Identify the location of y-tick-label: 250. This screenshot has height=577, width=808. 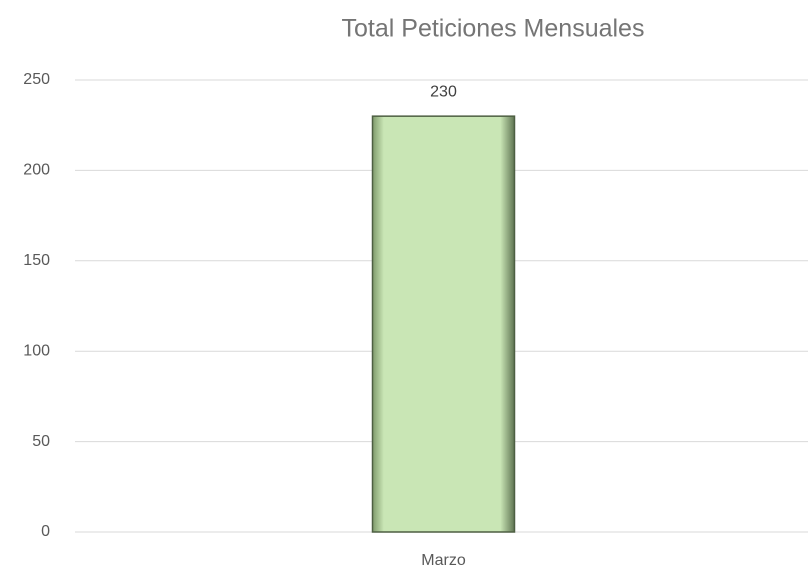
(36, 79).